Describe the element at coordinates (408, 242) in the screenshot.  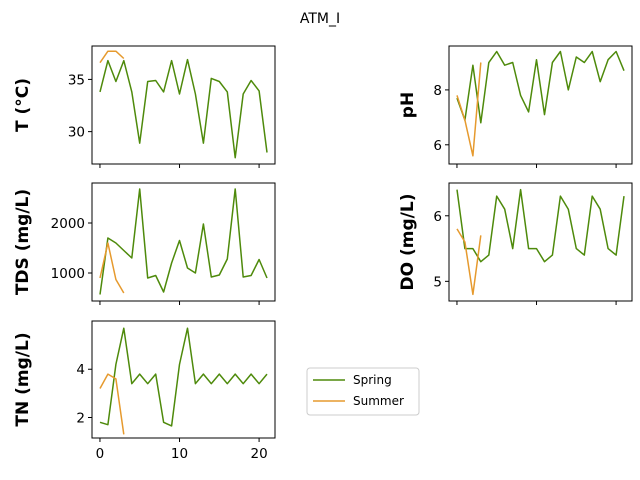
I see `y-axis-label: DO (mg/L)` at that location.